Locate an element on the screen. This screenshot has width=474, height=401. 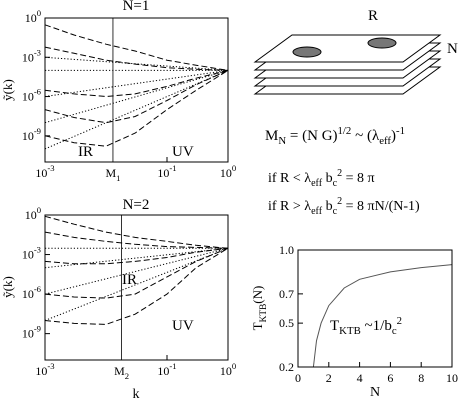
annotation: TKTB ~1/bc2 is located at coordinates (366, 326).